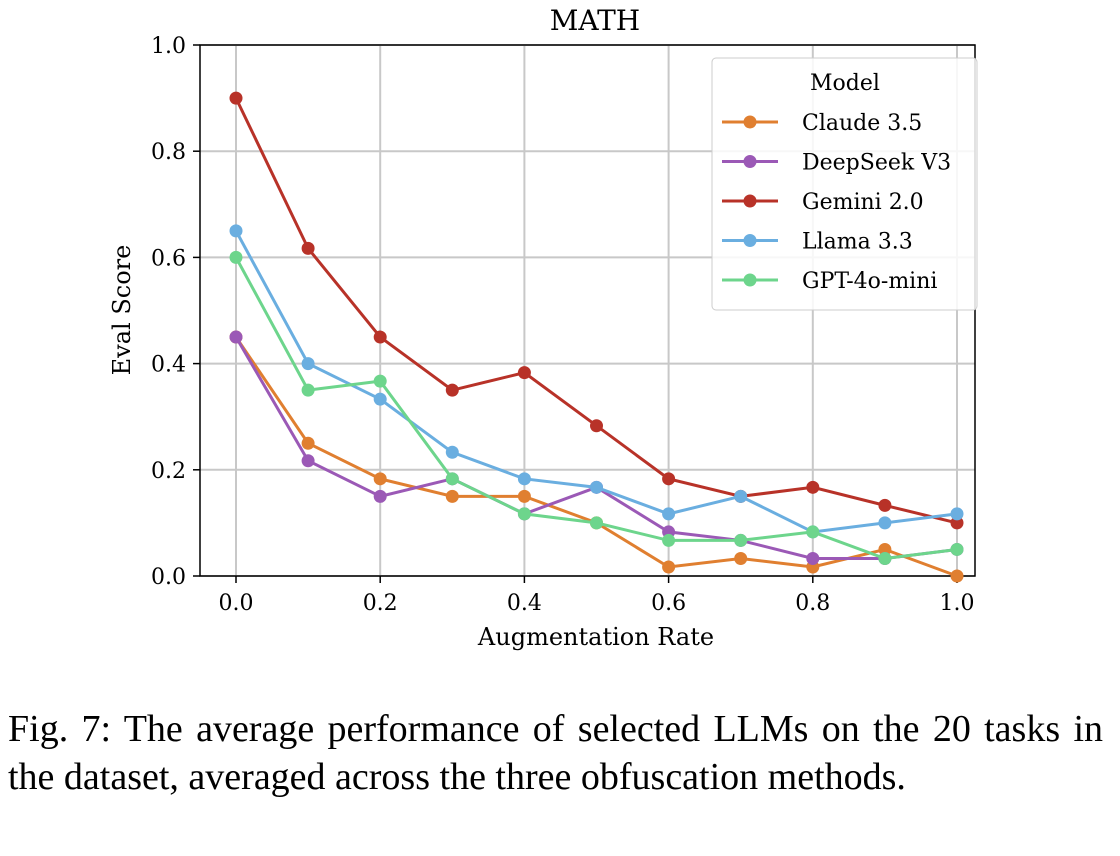 The width and height of the screenshot is (1120, 856). I want to click on x-tick-label: 1.0, so click(957, 603).